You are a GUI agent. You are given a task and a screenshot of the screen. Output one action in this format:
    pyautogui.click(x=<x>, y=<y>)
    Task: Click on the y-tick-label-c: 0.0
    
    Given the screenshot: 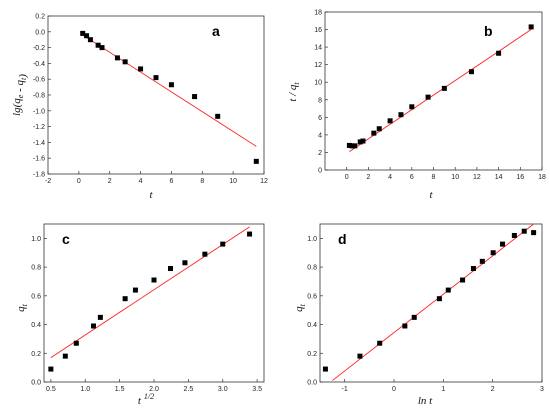 What is the action you would take?
    pyautogui.click(x=36, y=383)
    